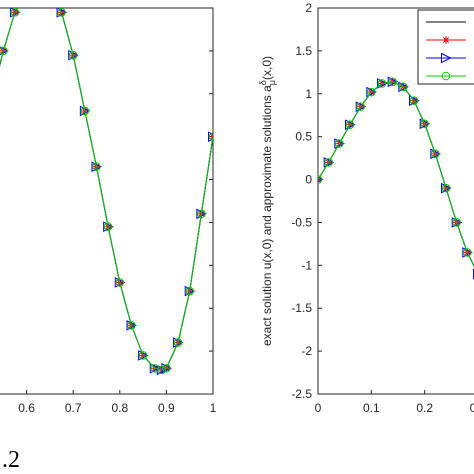 The width and height of the screenshot is (474, 474). What do you see at coordinates (371, 408) in the screenshot?
I see `right-x-tick-label: 0.1` at bounding box center [371, 408].